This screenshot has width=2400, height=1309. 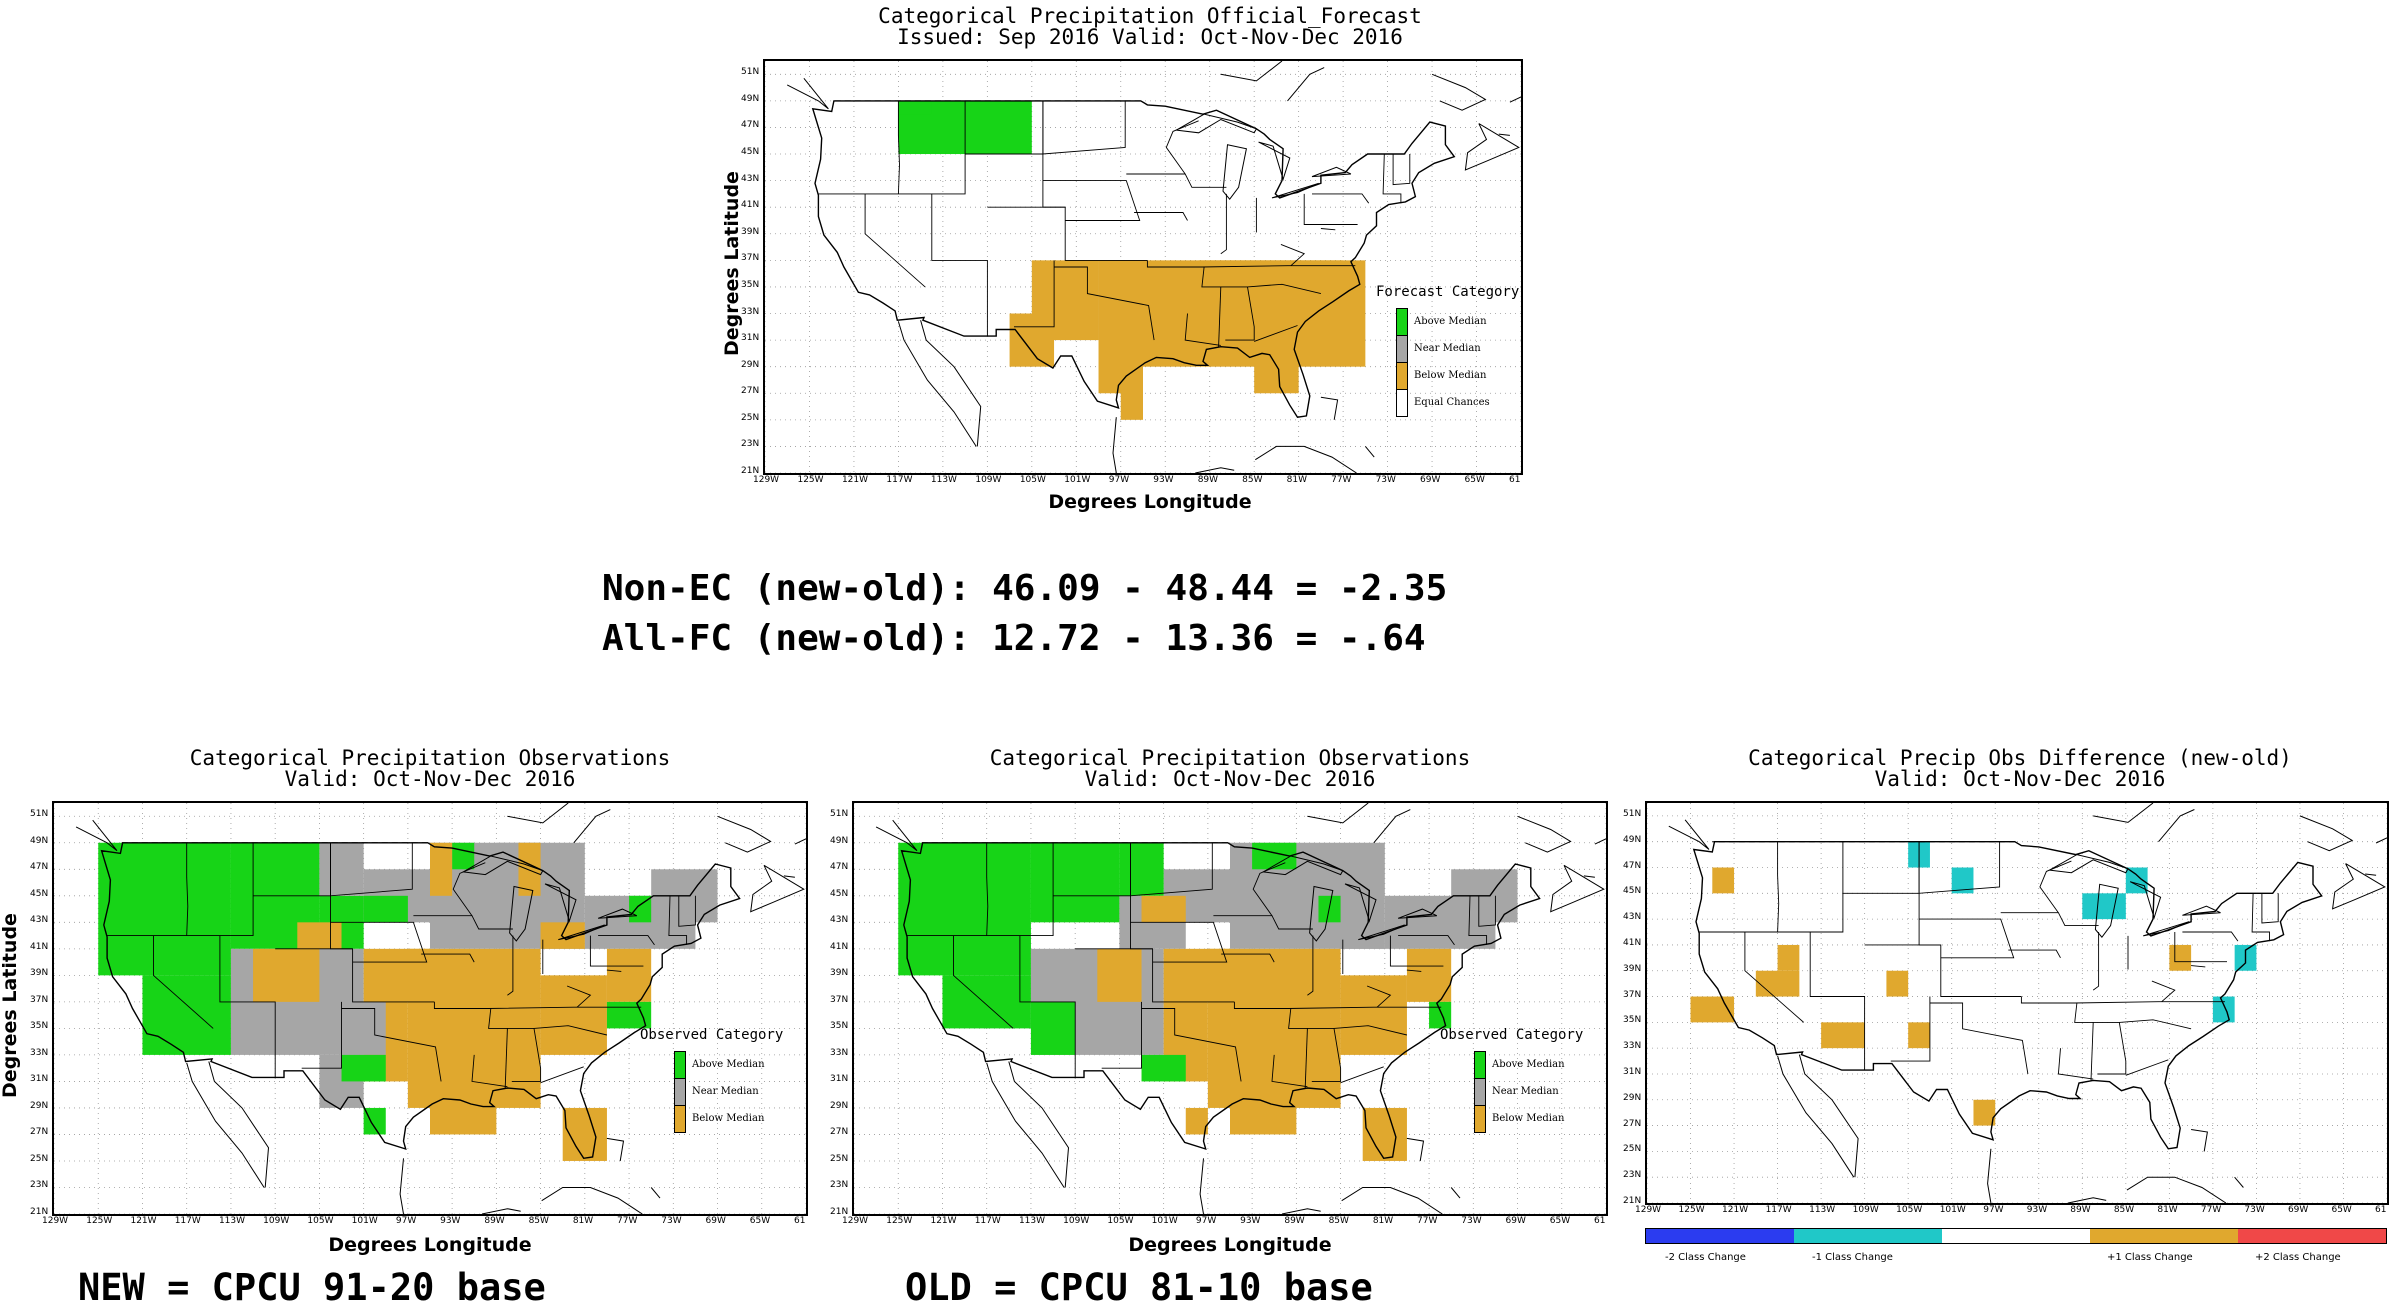 I want to click on lat-tick-label: 39N, so click(x=39, y=973).